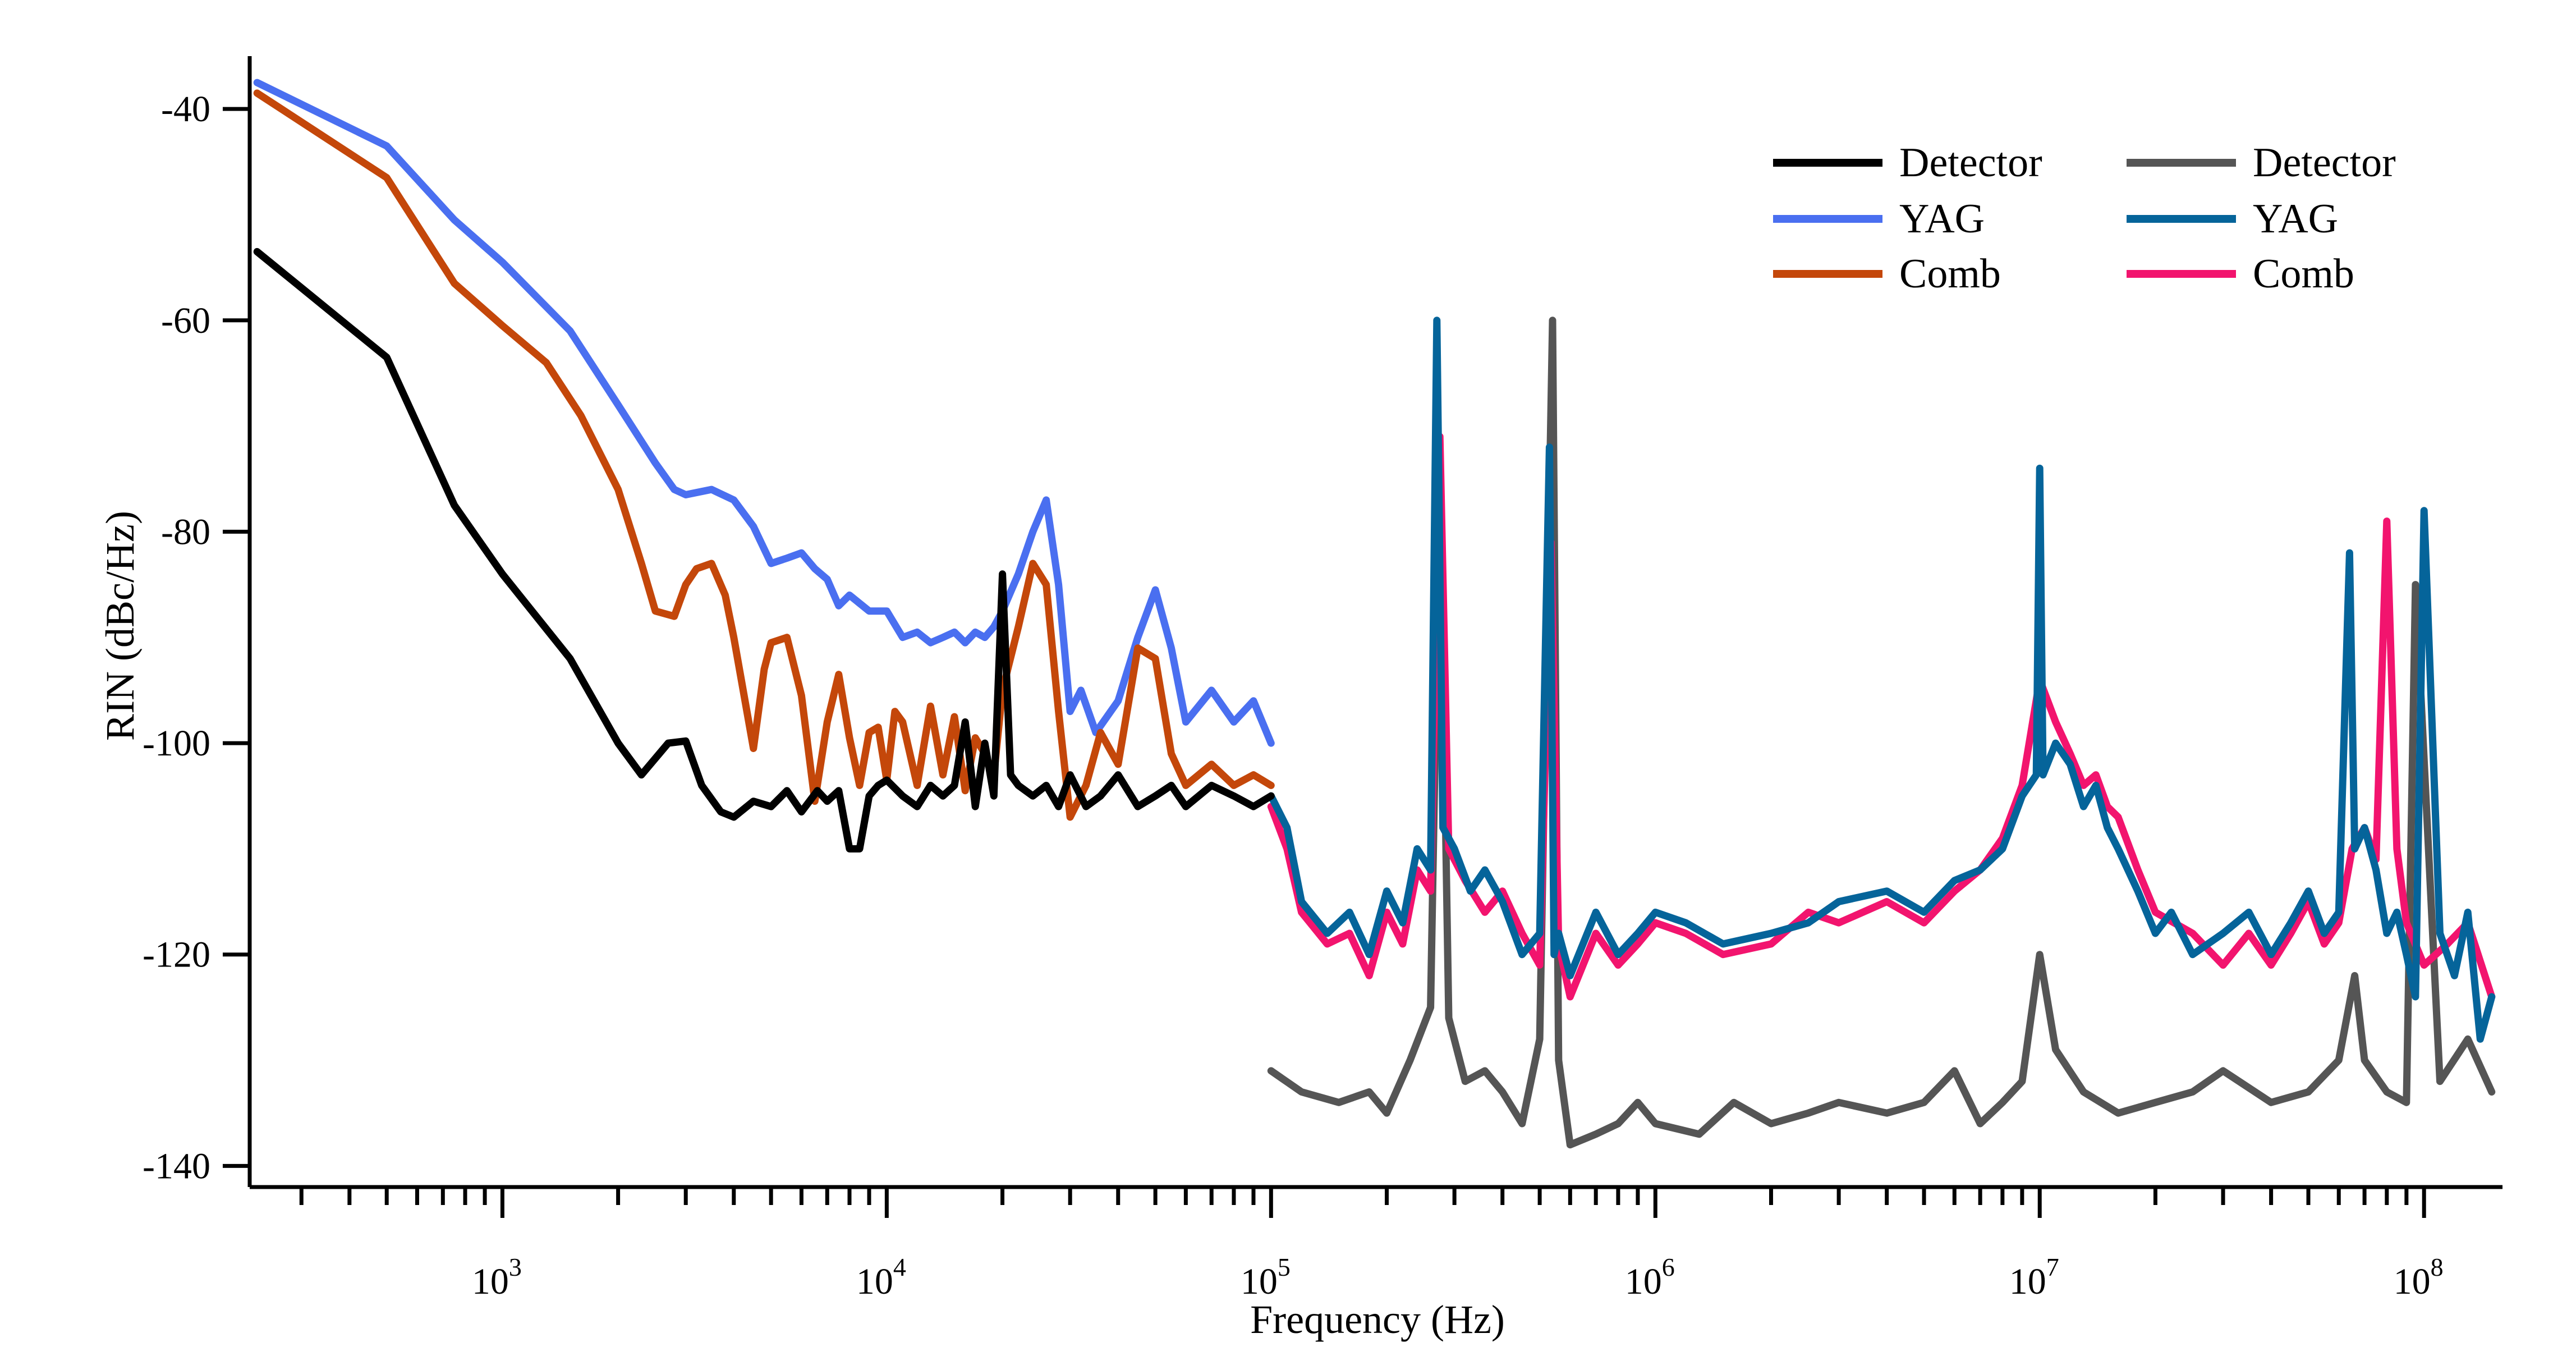  I want to click on y-tick-label: -80, so click(185, 532).